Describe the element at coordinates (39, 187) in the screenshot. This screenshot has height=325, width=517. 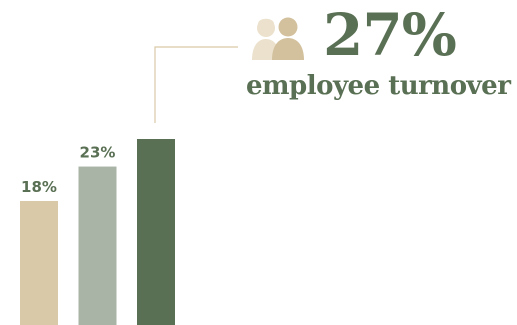
I see `bar-label-1: 18%` at that location.